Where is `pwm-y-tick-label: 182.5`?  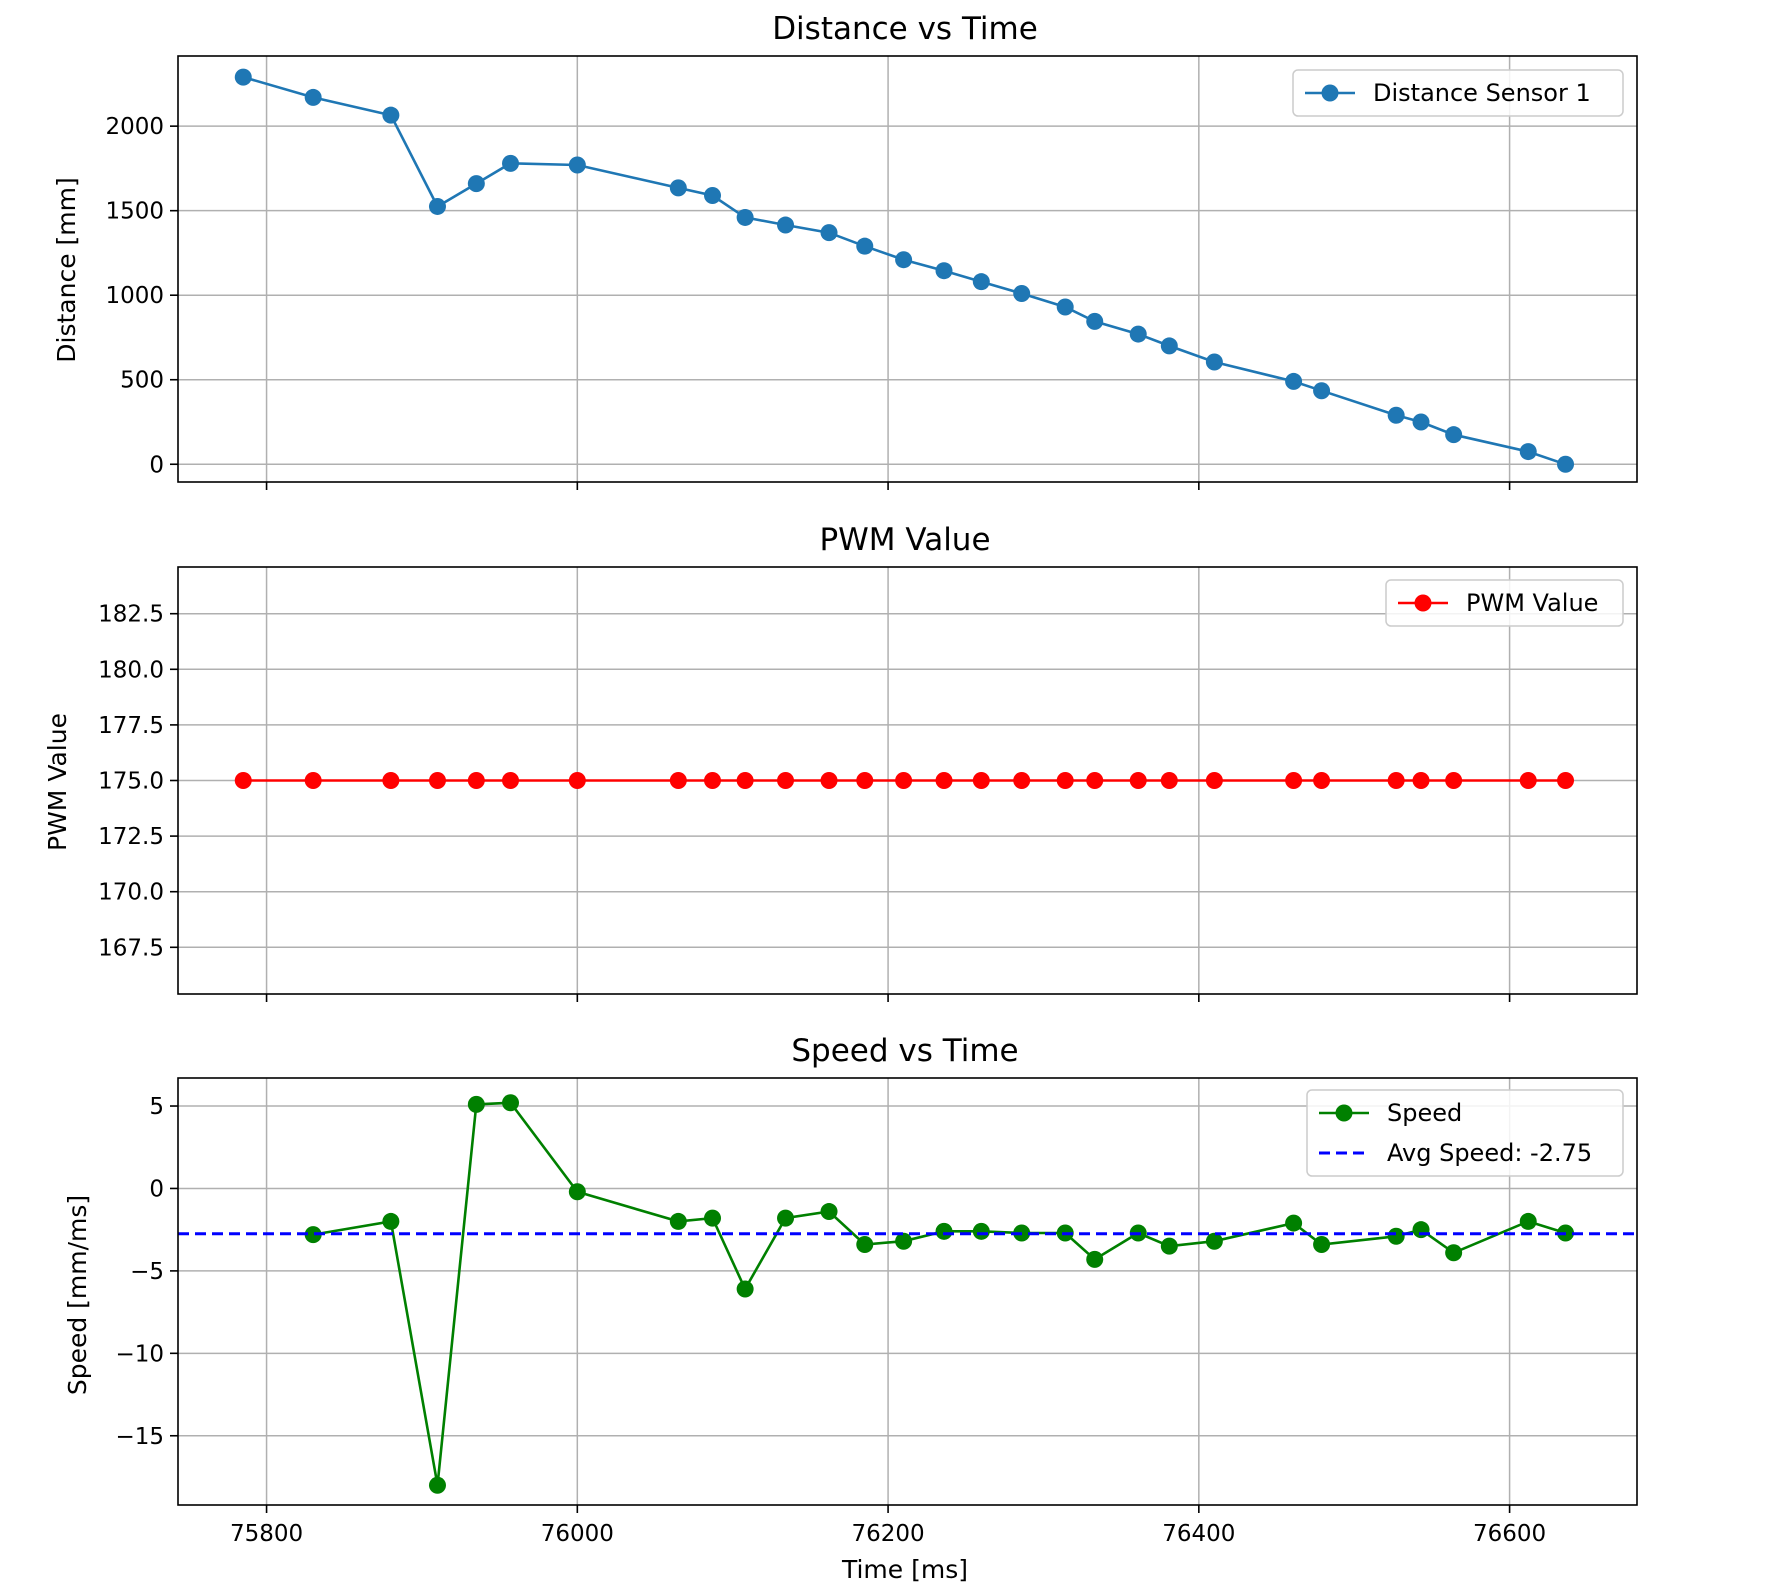 pwm-y-tick-label: 182.5 is located at coordinates (131, 615).